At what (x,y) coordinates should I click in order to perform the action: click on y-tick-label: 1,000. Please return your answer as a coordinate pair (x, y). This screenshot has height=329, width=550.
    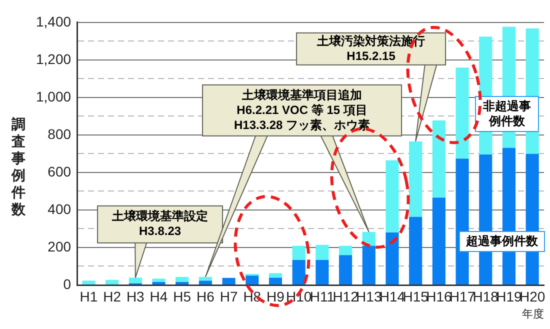
    Looking at the image, I should click on (54, 96).